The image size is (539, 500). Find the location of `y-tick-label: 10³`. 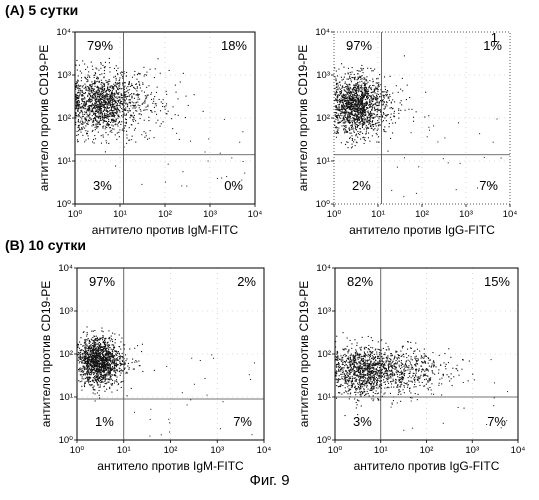

y-tick-label: 10³ is located at coordinates (323, 75).